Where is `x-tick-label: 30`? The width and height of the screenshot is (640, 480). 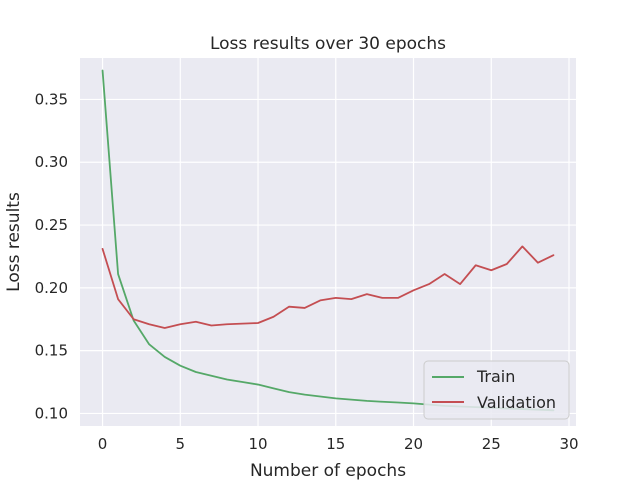
x-tick-label: 30 is located at coordinates (568, 444).